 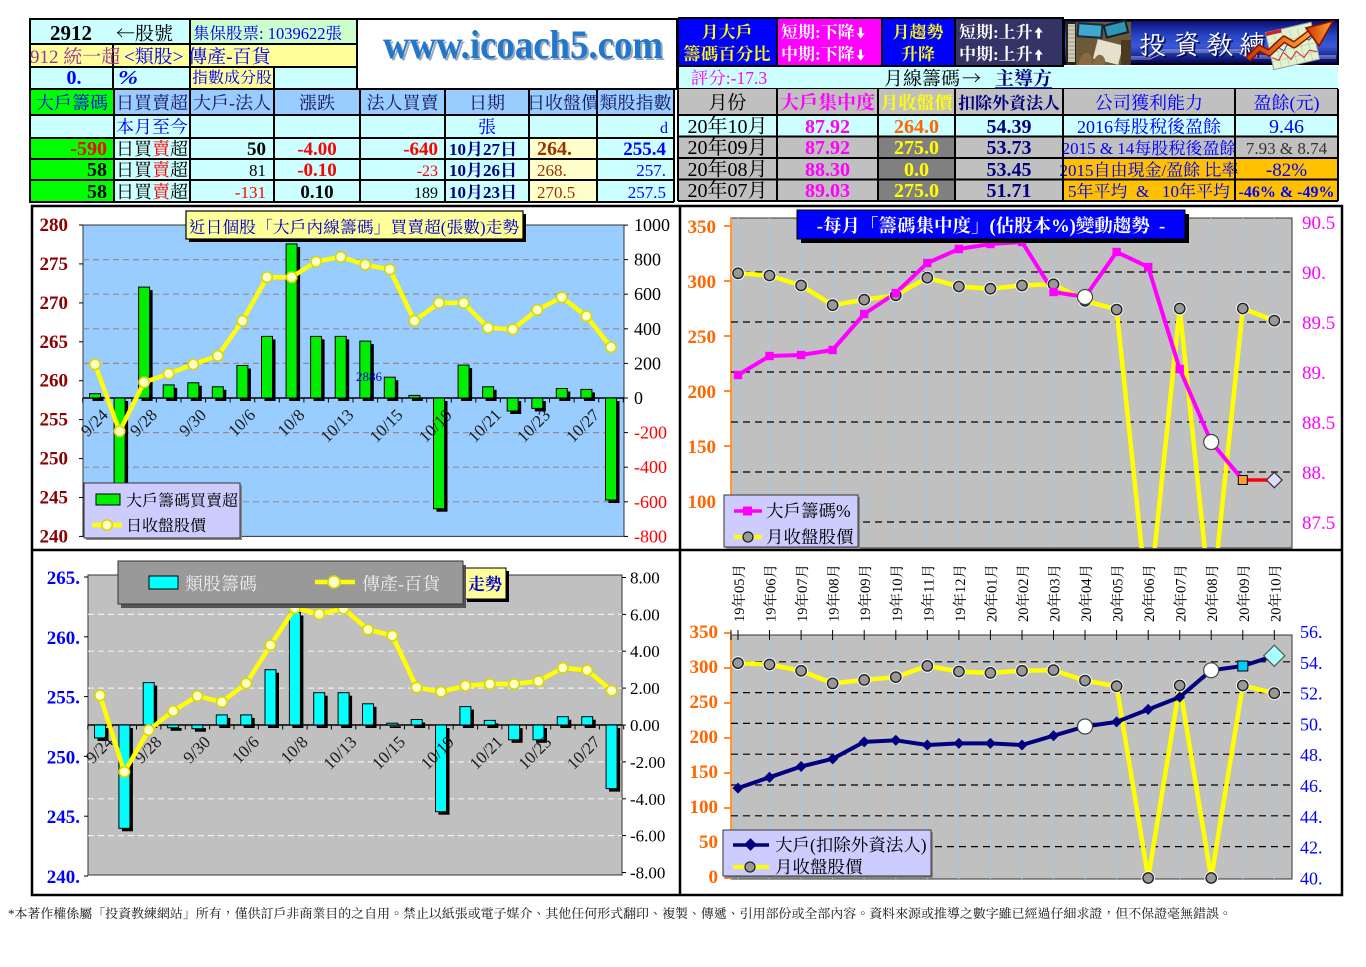 What do you see at coordinates (1314, 273) in the screenshot?
I see `svg-text: 90.` at bounding box center [1314, 273].